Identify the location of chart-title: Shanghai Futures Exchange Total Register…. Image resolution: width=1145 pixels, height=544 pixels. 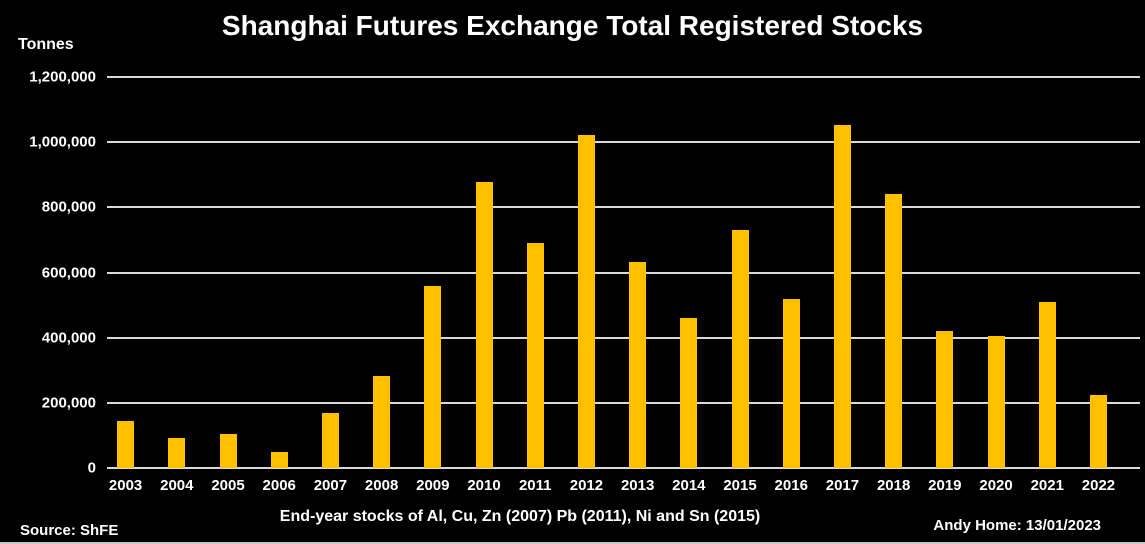
(572, 25).